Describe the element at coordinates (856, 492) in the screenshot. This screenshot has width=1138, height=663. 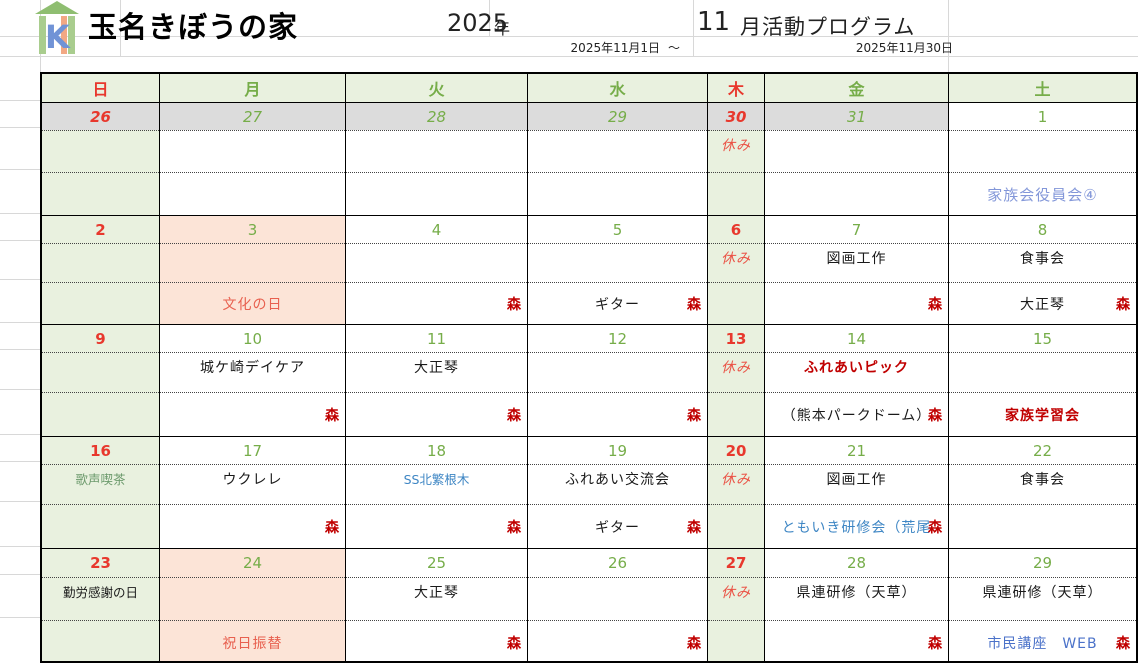
I see `day-cell-w4-21: 21 図画工作 ともいき研修会（荒尾森` at that location.